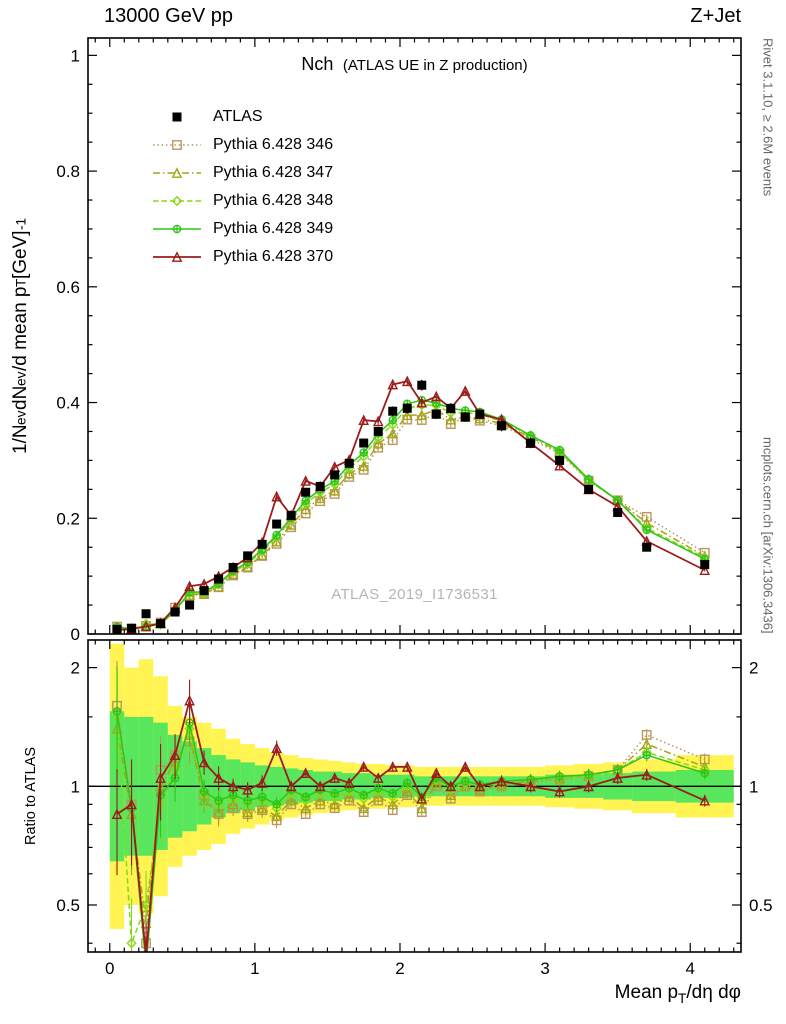  What do you see at coordinates (414, 594) in the screenshot?
I see `analysis-watermark: ATLAS_2019_I1736531` at bounding box center [414, 594].